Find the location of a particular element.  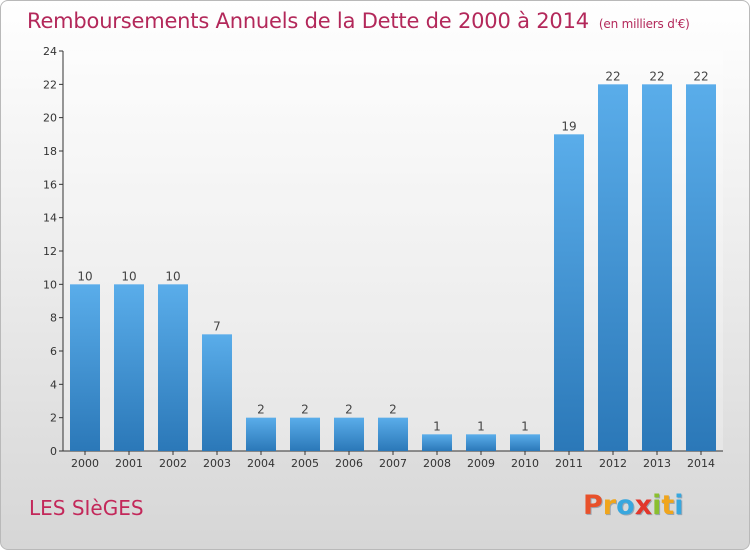

x-tick-label-2006: 2006 is located at coordinates (349, 463).